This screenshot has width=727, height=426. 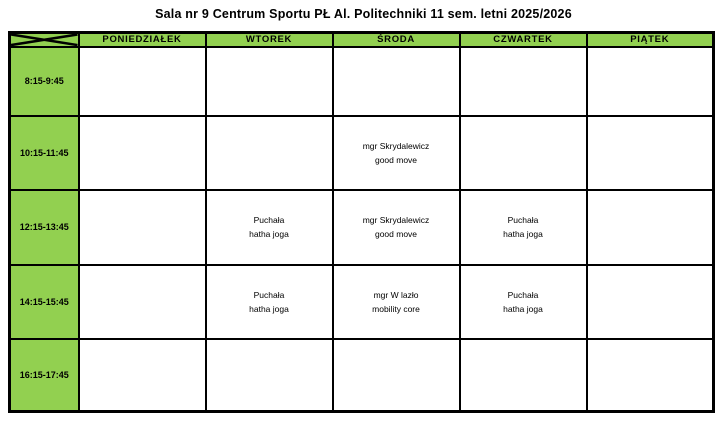 I want to click on day-header-monday: PONIEDZIAŁEK, so click(x=142, y=39).